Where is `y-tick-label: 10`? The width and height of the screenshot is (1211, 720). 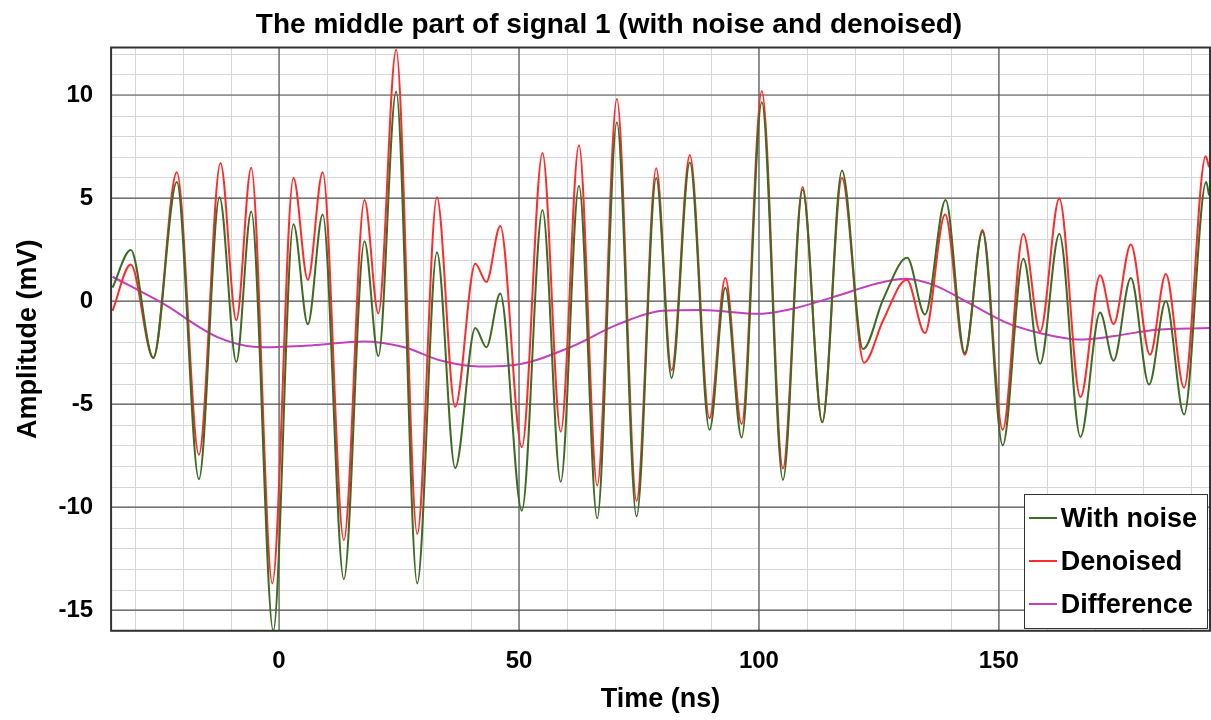
y-tick-label: 10 is located at coordinates (80, 93).